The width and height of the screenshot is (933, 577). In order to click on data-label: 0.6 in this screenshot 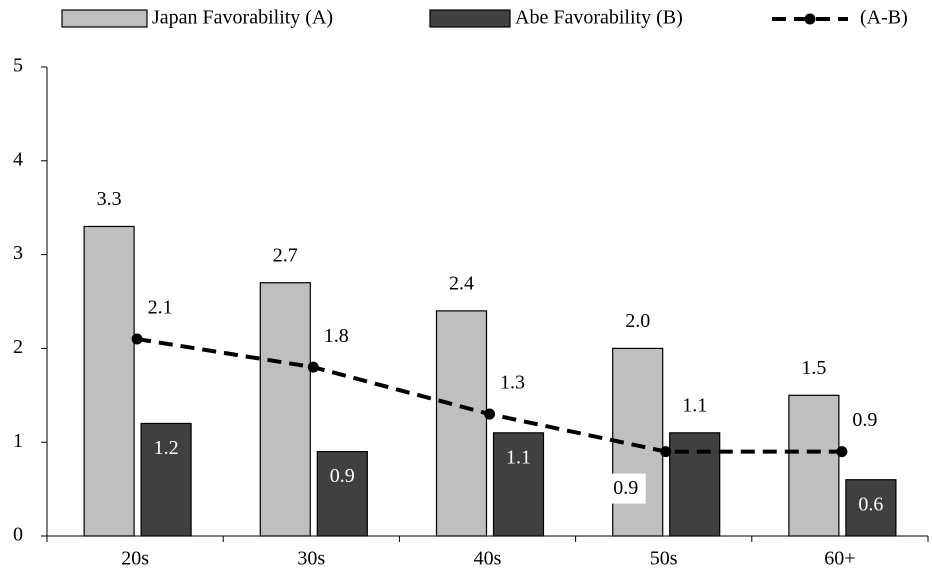, I will do `click(870, 504)`.